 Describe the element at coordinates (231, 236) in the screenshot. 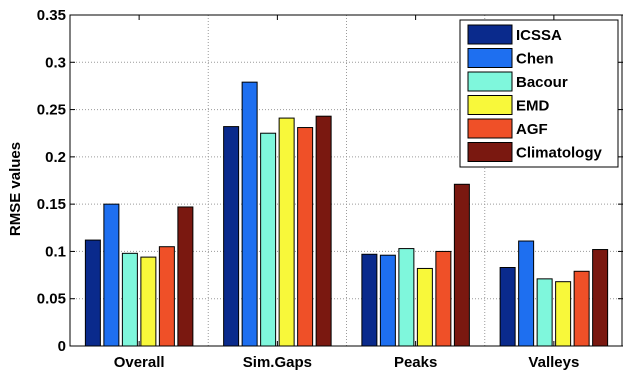

I see `bar-icssa-sim-gaps` at that location.